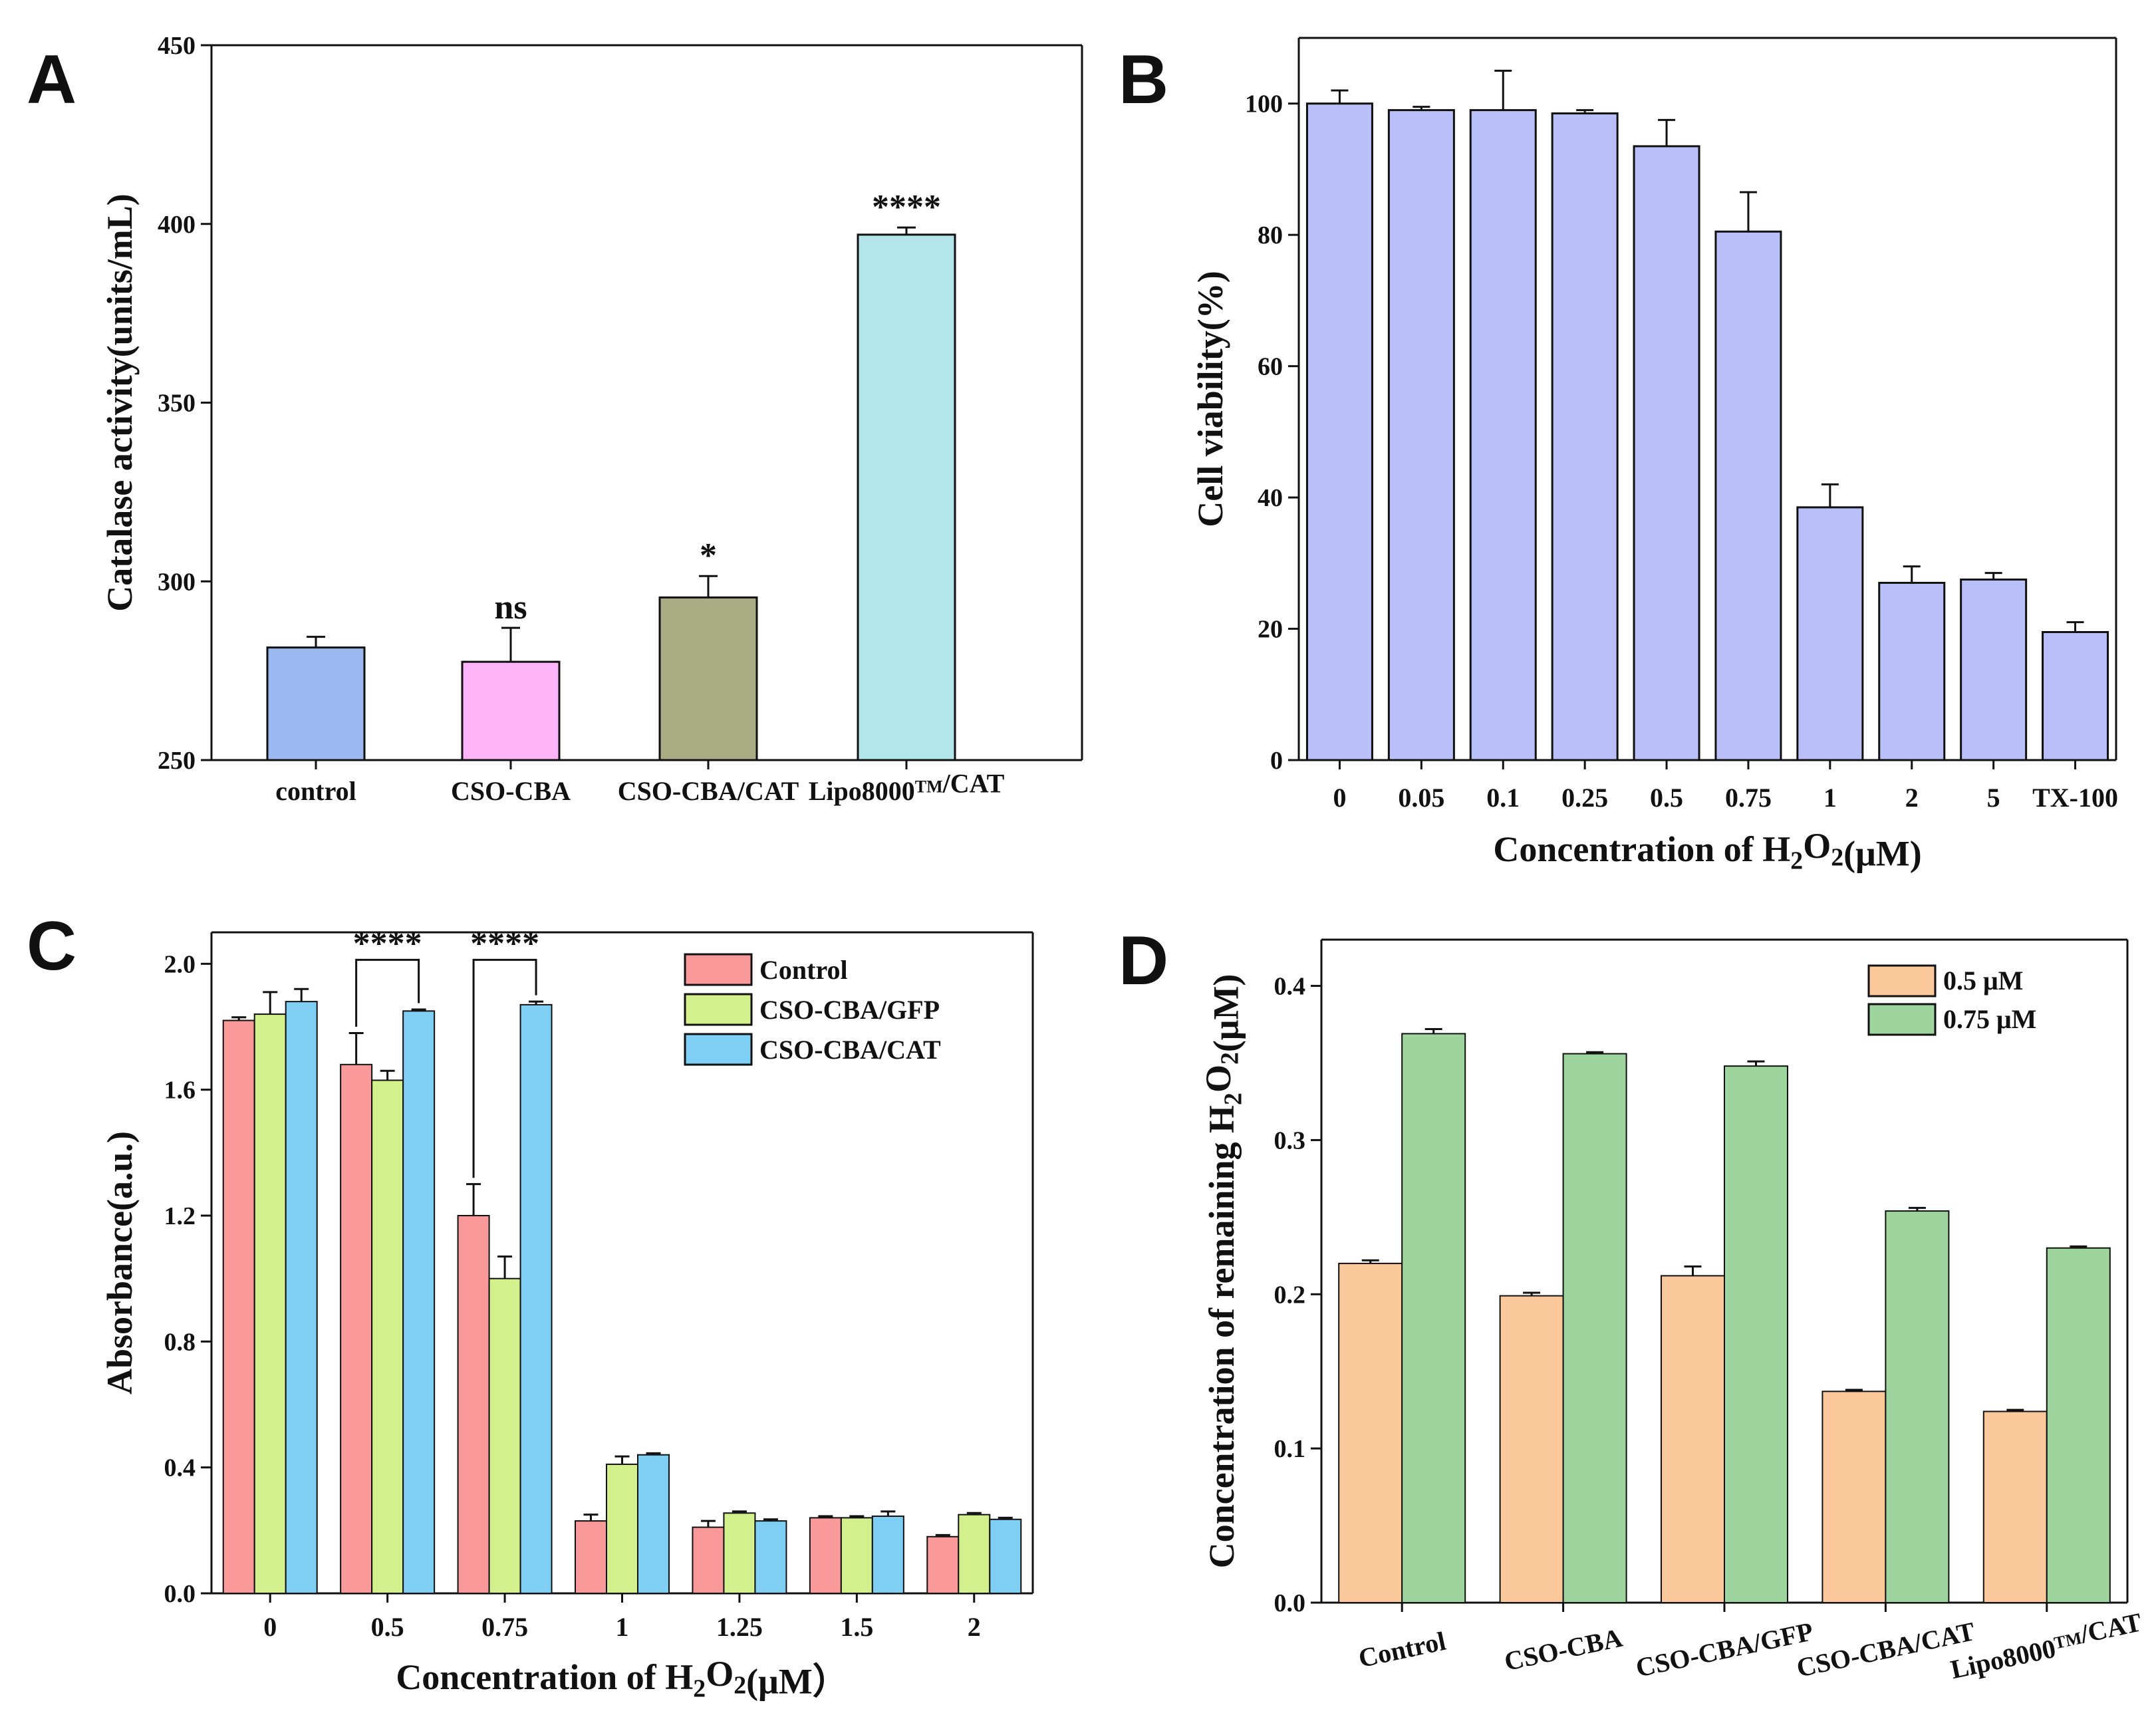  Describe the element at coordinates (180, 964) in the screenshot. I see `y-tick-label: 2.0` at that location.